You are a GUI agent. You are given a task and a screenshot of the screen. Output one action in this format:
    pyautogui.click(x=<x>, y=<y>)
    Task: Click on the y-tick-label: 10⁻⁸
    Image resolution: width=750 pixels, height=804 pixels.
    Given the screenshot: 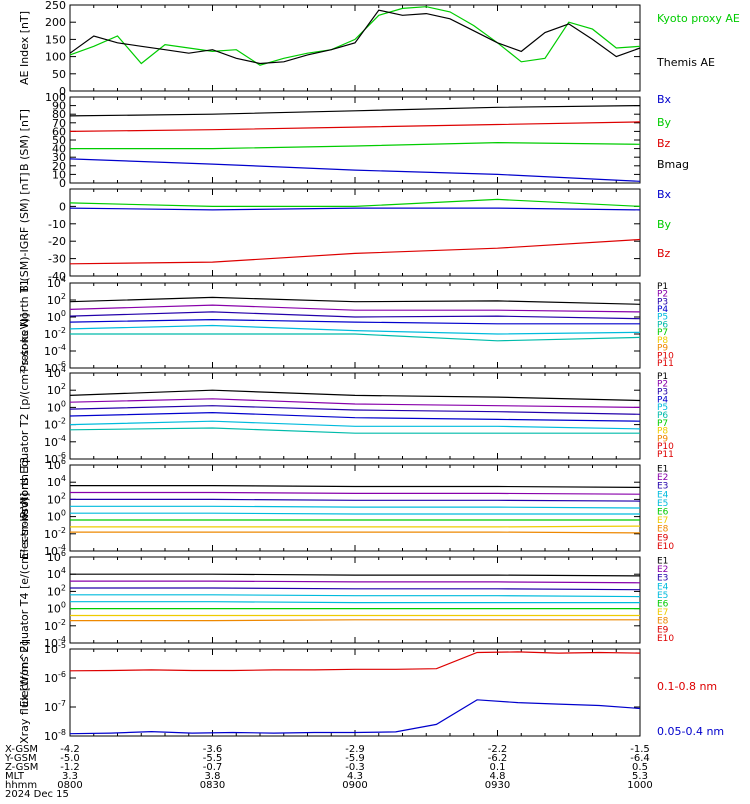 What is the action you would take?
    pyautogui.click(x=55, y=735)
    